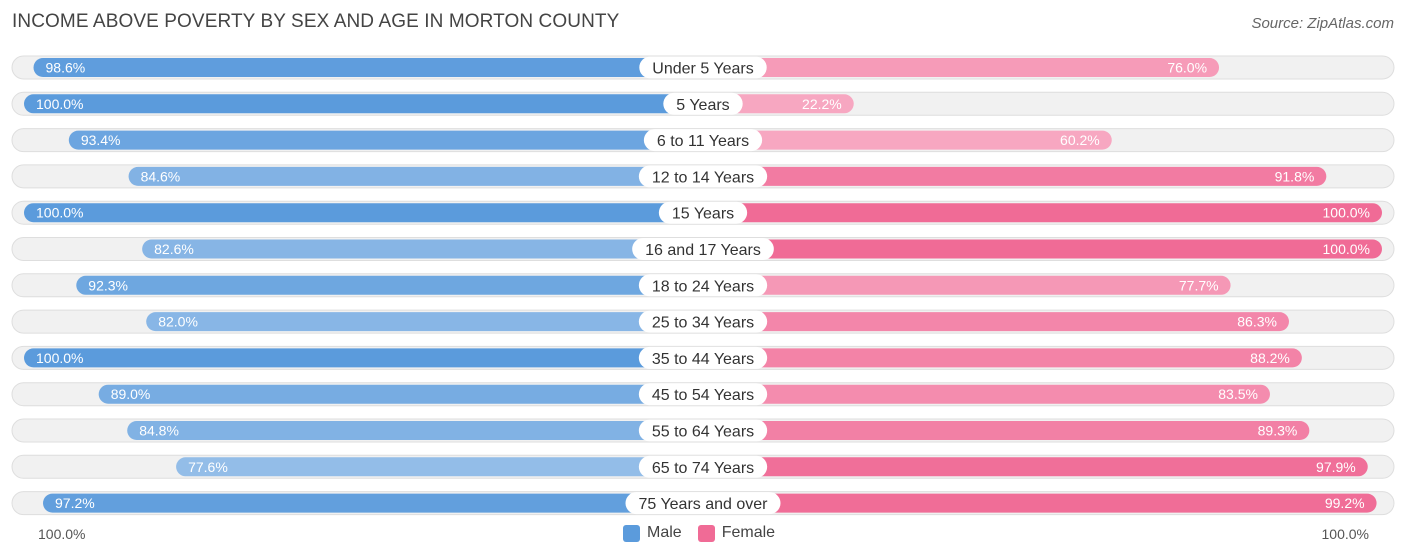 Image resolution: width=1406 pixels, height=559 pixels. What do you see at coordinates (1257, 322) in the screenshot?
I see `value-female-25-to-34-years: 86.3%` at bounding box center [1257, 322].